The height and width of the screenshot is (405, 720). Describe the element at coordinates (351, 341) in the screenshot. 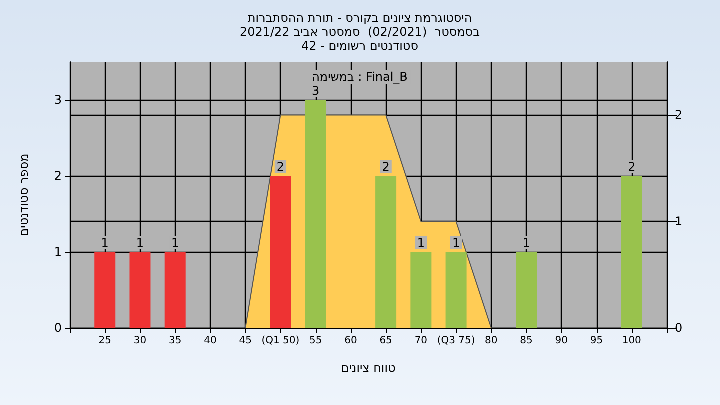

I see `x-tick-label: 60` at that location.